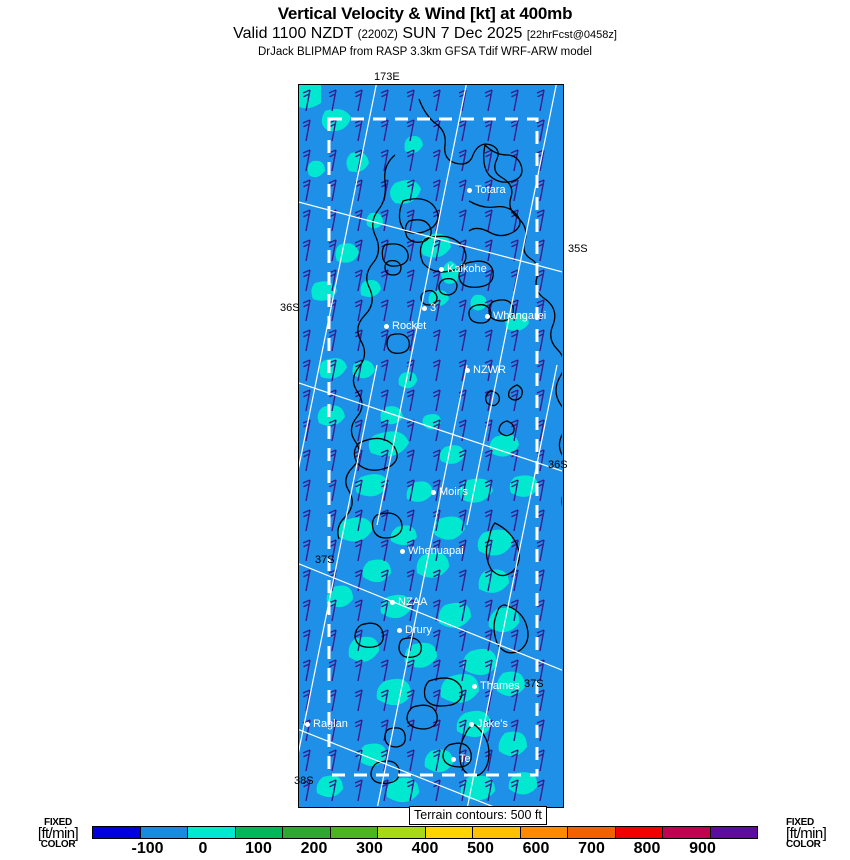  I want to click on colorbar-tick-label: 300, so click(369, 848).